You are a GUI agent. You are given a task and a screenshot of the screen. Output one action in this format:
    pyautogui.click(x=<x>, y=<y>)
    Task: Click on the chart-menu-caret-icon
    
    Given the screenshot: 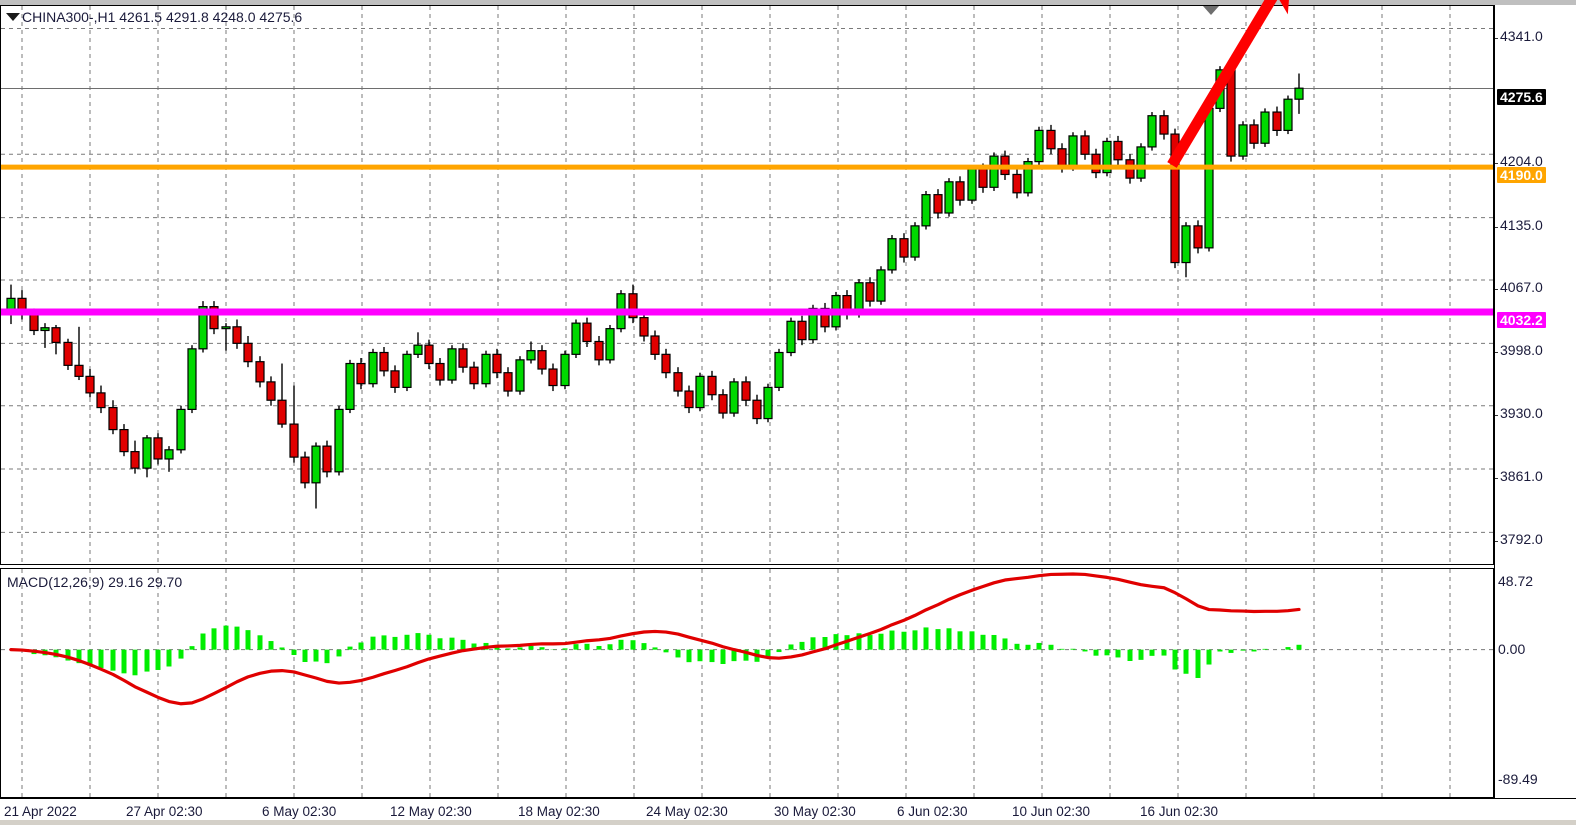 What is the action you would take?
    pyautogui.click(x=13, y=17)
    